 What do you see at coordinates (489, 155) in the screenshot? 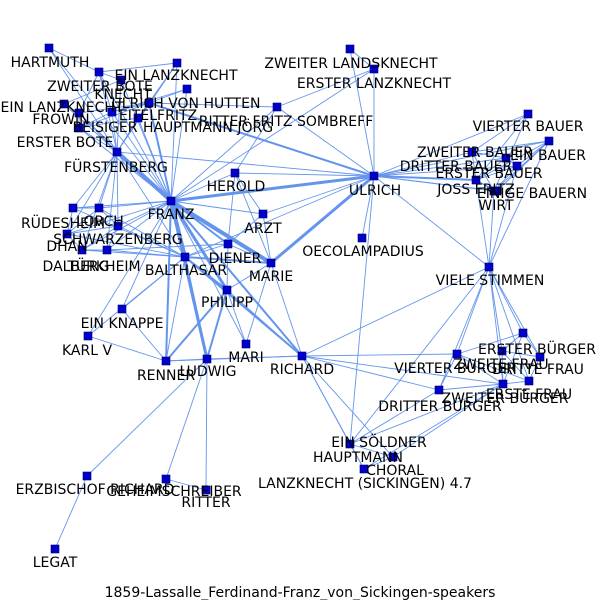
I see `edge-zweiter-bauer-dritter-bauer` at bounding box center [489, 155].